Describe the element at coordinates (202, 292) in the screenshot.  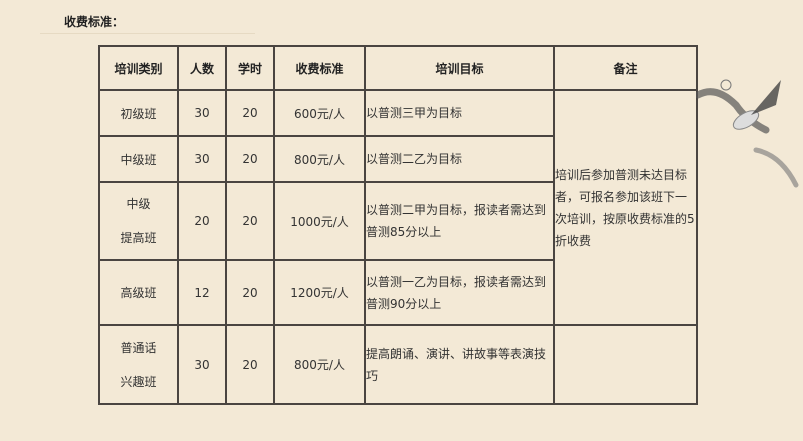
I see `people-cell: 12` at that location.